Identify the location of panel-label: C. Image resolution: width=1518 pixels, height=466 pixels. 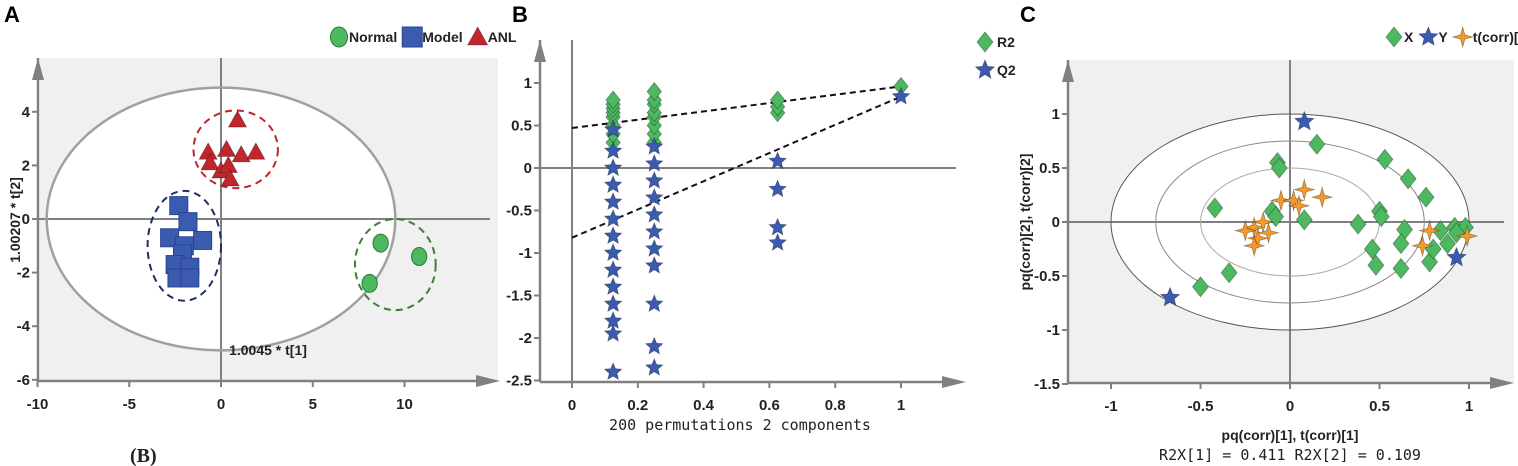
(1028, 14).